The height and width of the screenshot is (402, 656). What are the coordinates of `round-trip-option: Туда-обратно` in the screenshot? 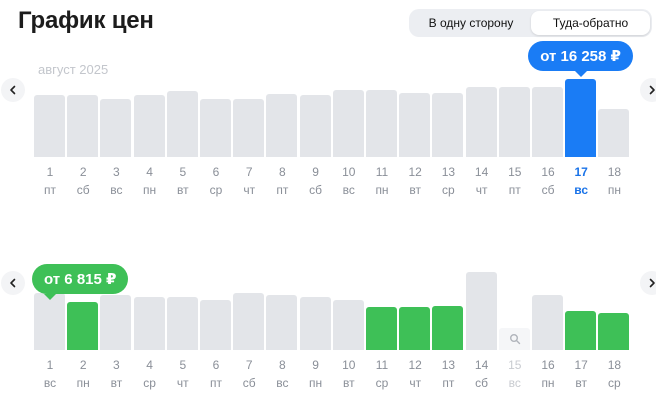 It's located at (590, 23).